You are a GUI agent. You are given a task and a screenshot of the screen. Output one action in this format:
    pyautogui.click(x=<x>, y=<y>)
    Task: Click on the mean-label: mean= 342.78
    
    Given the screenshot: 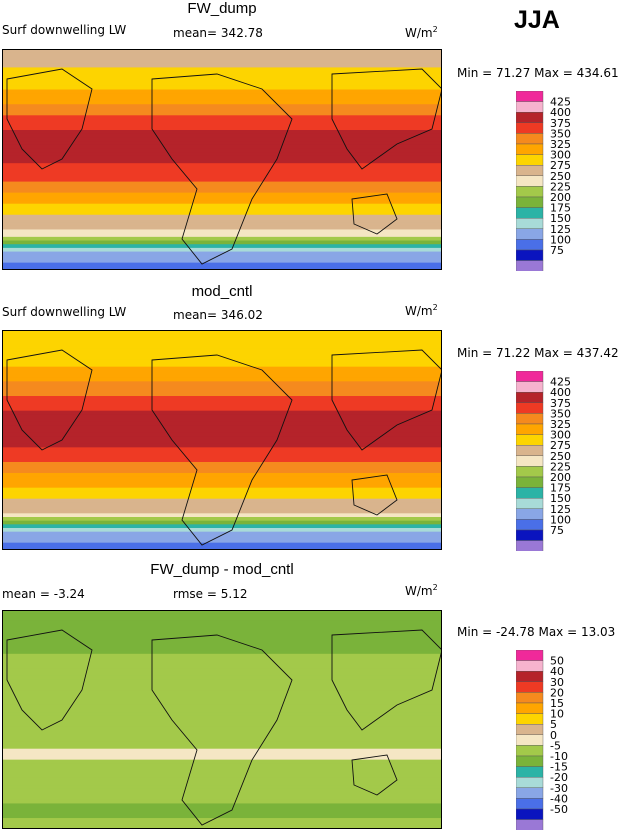 What is the action you would take?
    pyautogui.click(x=218, y=33)
    